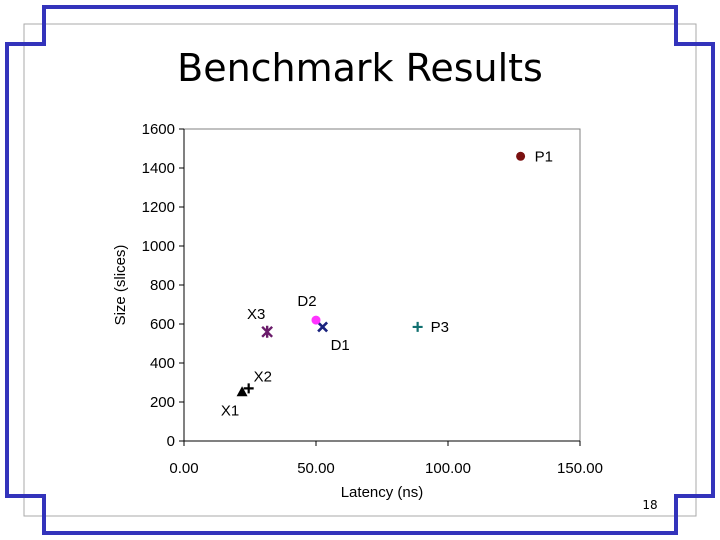  Describe the element at coordinates (544, 156) in the screenshot. I see `point-label-p1: P1` at that location.